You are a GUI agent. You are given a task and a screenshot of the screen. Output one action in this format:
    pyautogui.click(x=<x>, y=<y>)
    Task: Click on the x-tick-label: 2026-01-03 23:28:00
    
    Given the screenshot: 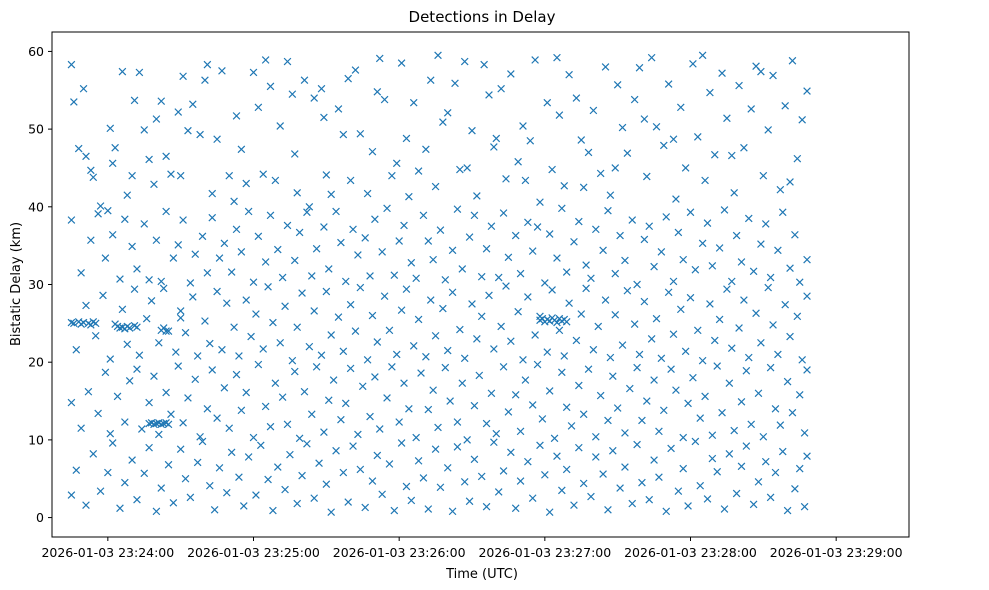 What is the action you would take?
    pyautogui.click(x=690, y=552)
    